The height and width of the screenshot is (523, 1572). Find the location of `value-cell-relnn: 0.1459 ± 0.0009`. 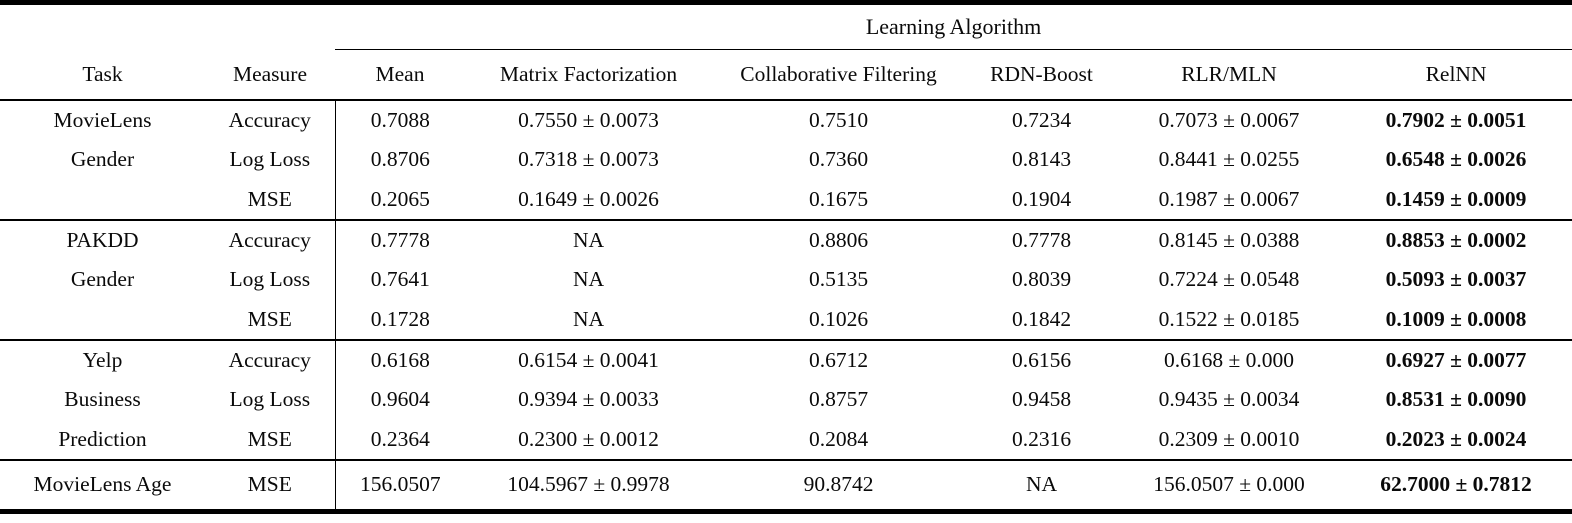

value-cell-relnn: 0.1459 ± 0.0009 is located at coordinates (1456, 198).